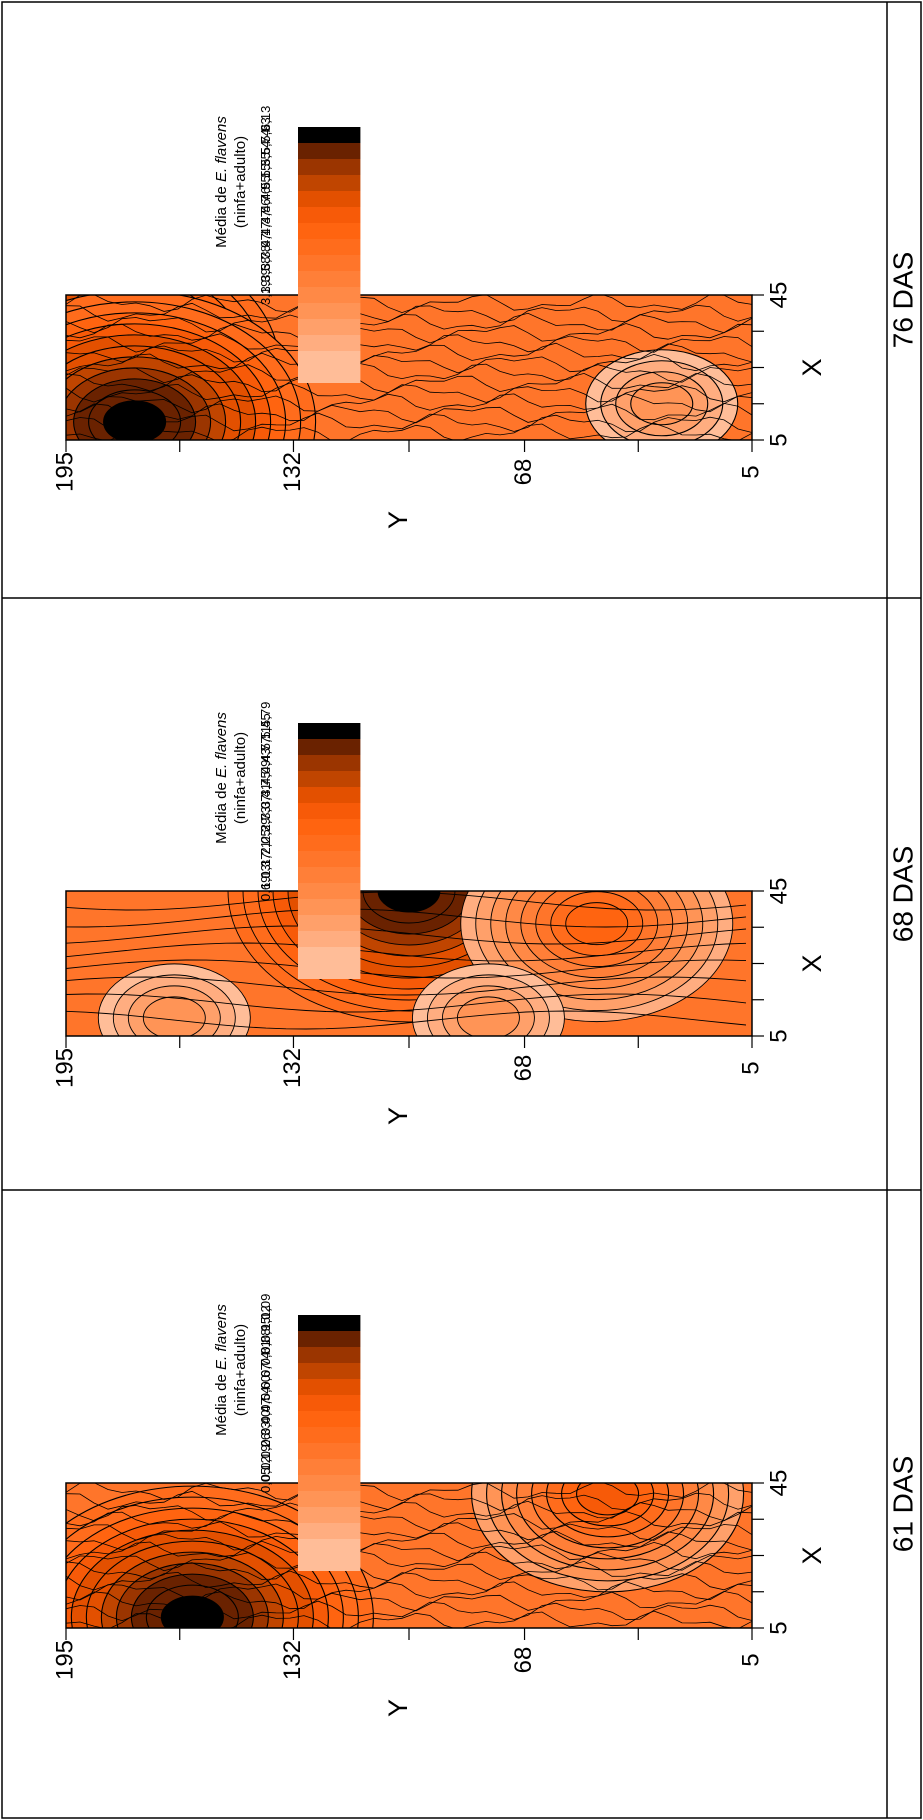 The image size is (923, 1820). I want to click on legend-value: 0,81, so click(265, 1352).